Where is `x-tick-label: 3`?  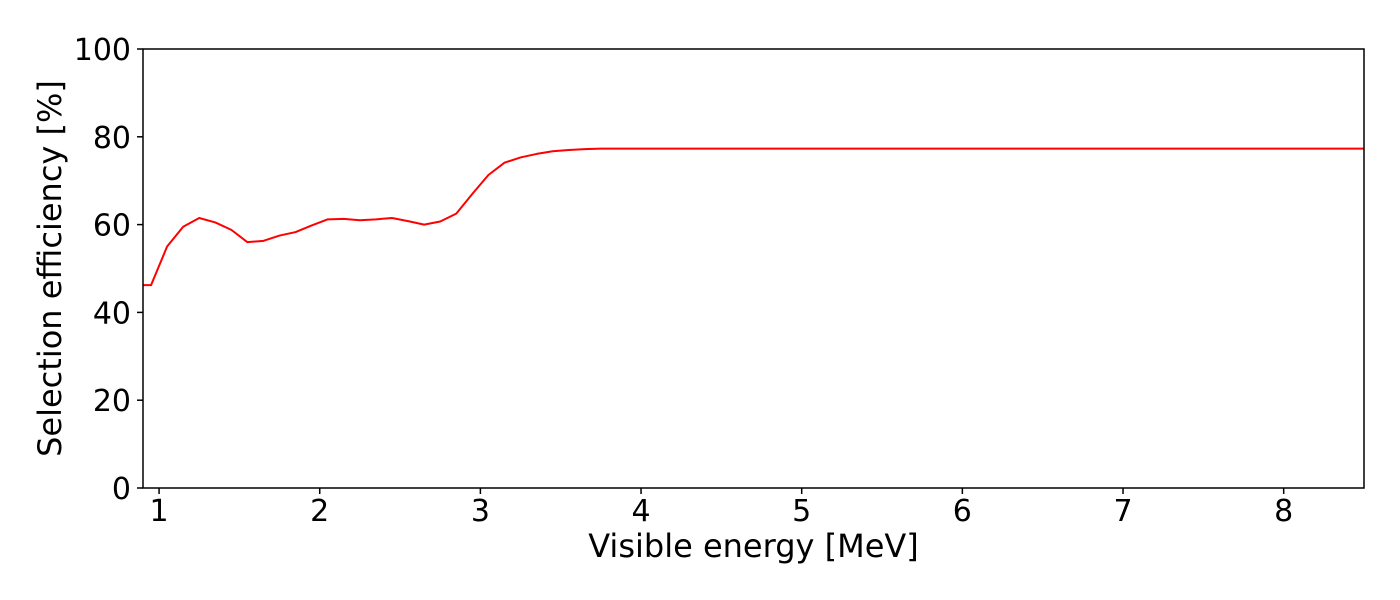
x-tick-label: 3 is located at coordinates (480, 511).